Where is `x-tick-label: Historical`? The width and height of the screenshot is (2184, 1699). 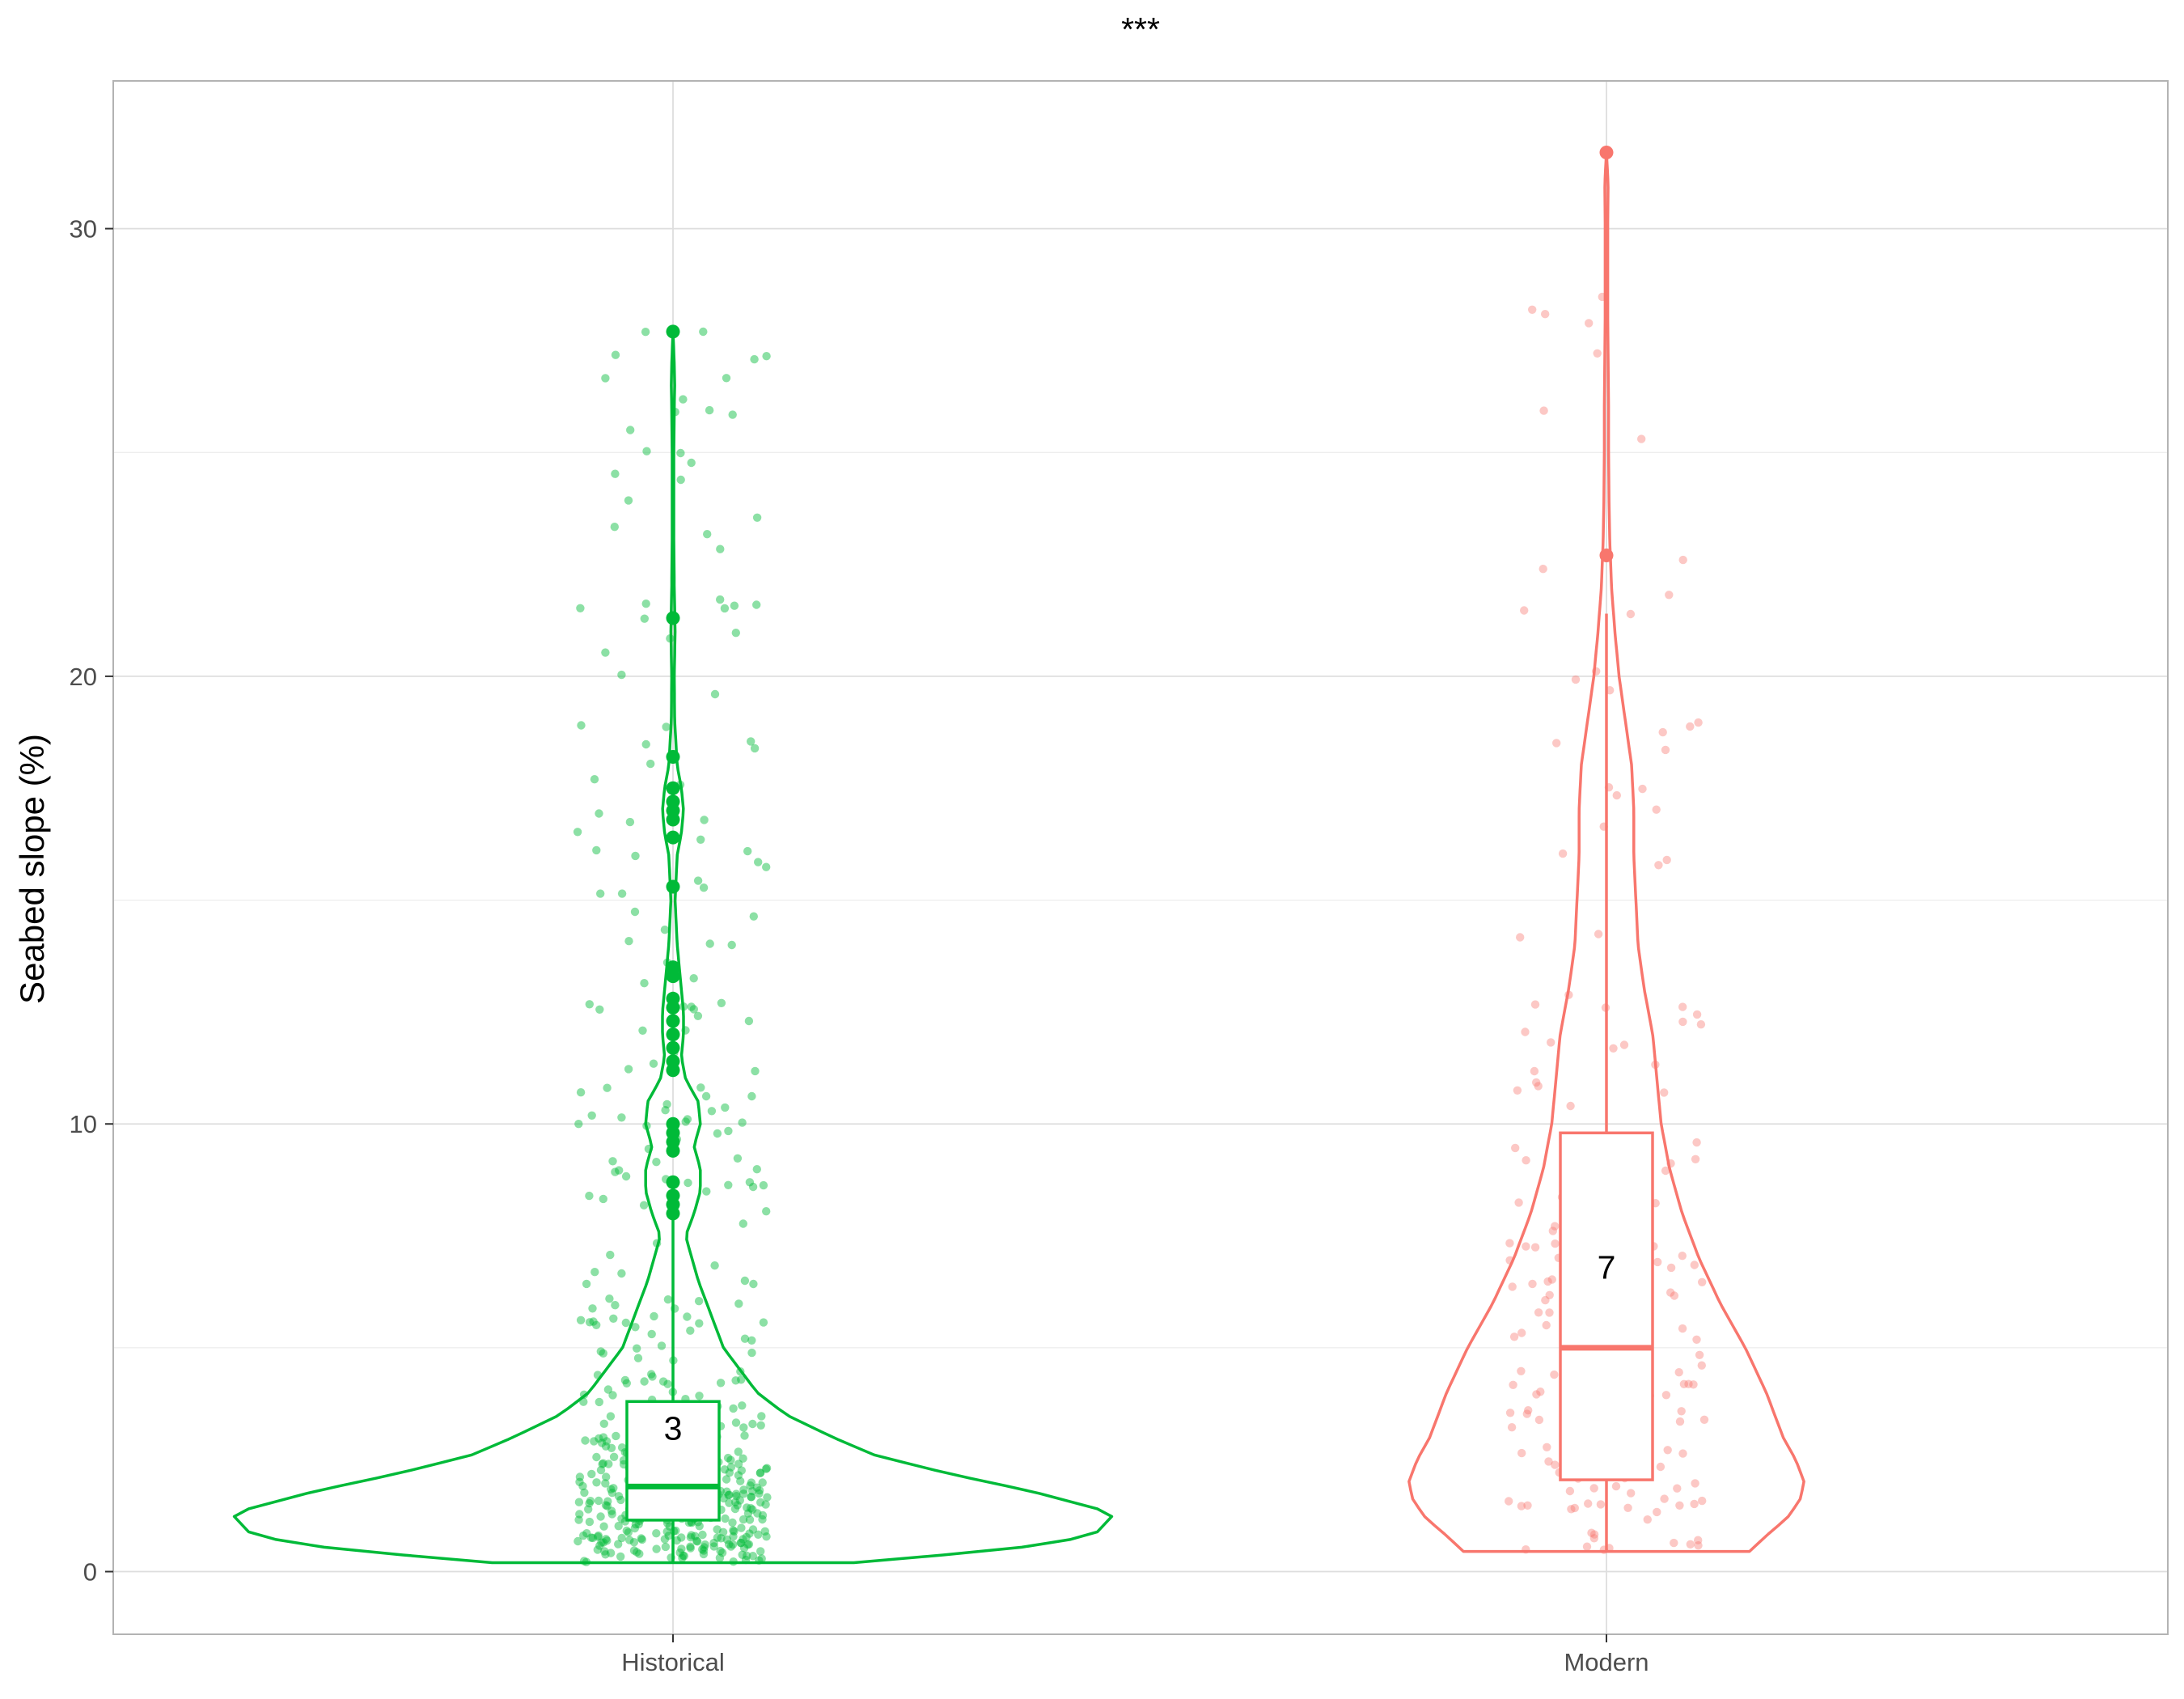
x-tick-label: Historical is located at coordinates (672, 1662).